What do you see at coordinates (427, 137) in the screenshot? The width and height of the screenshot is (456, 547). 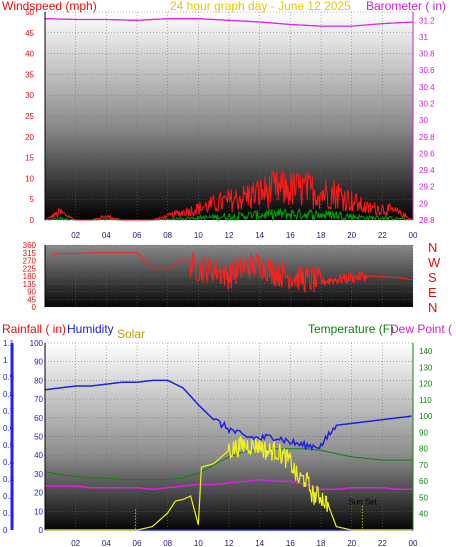 I see `y-tick-label: 29.8` at bounding box center [427, 137].